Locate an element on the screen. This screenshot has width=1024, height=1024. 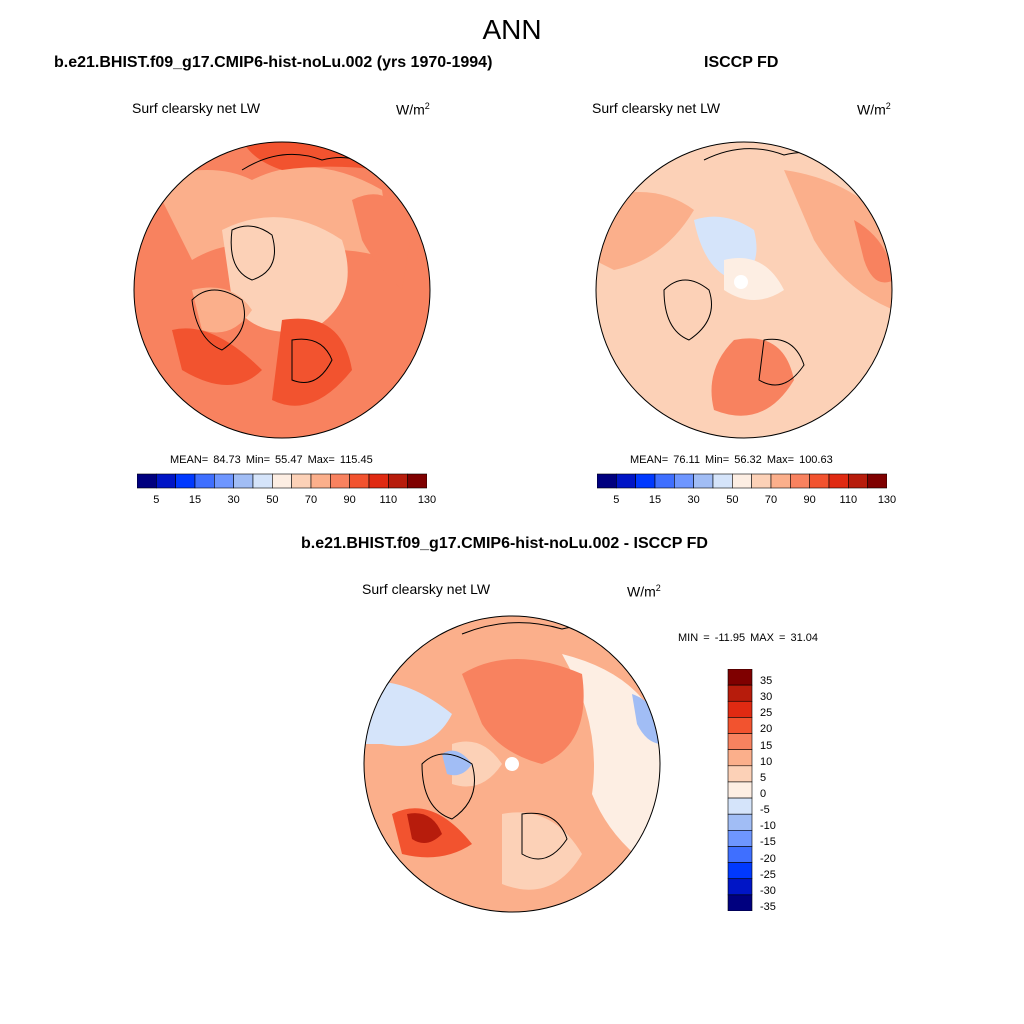
panel2-field-label: Surf clearsky net LW is located at coordinates (656, 108).